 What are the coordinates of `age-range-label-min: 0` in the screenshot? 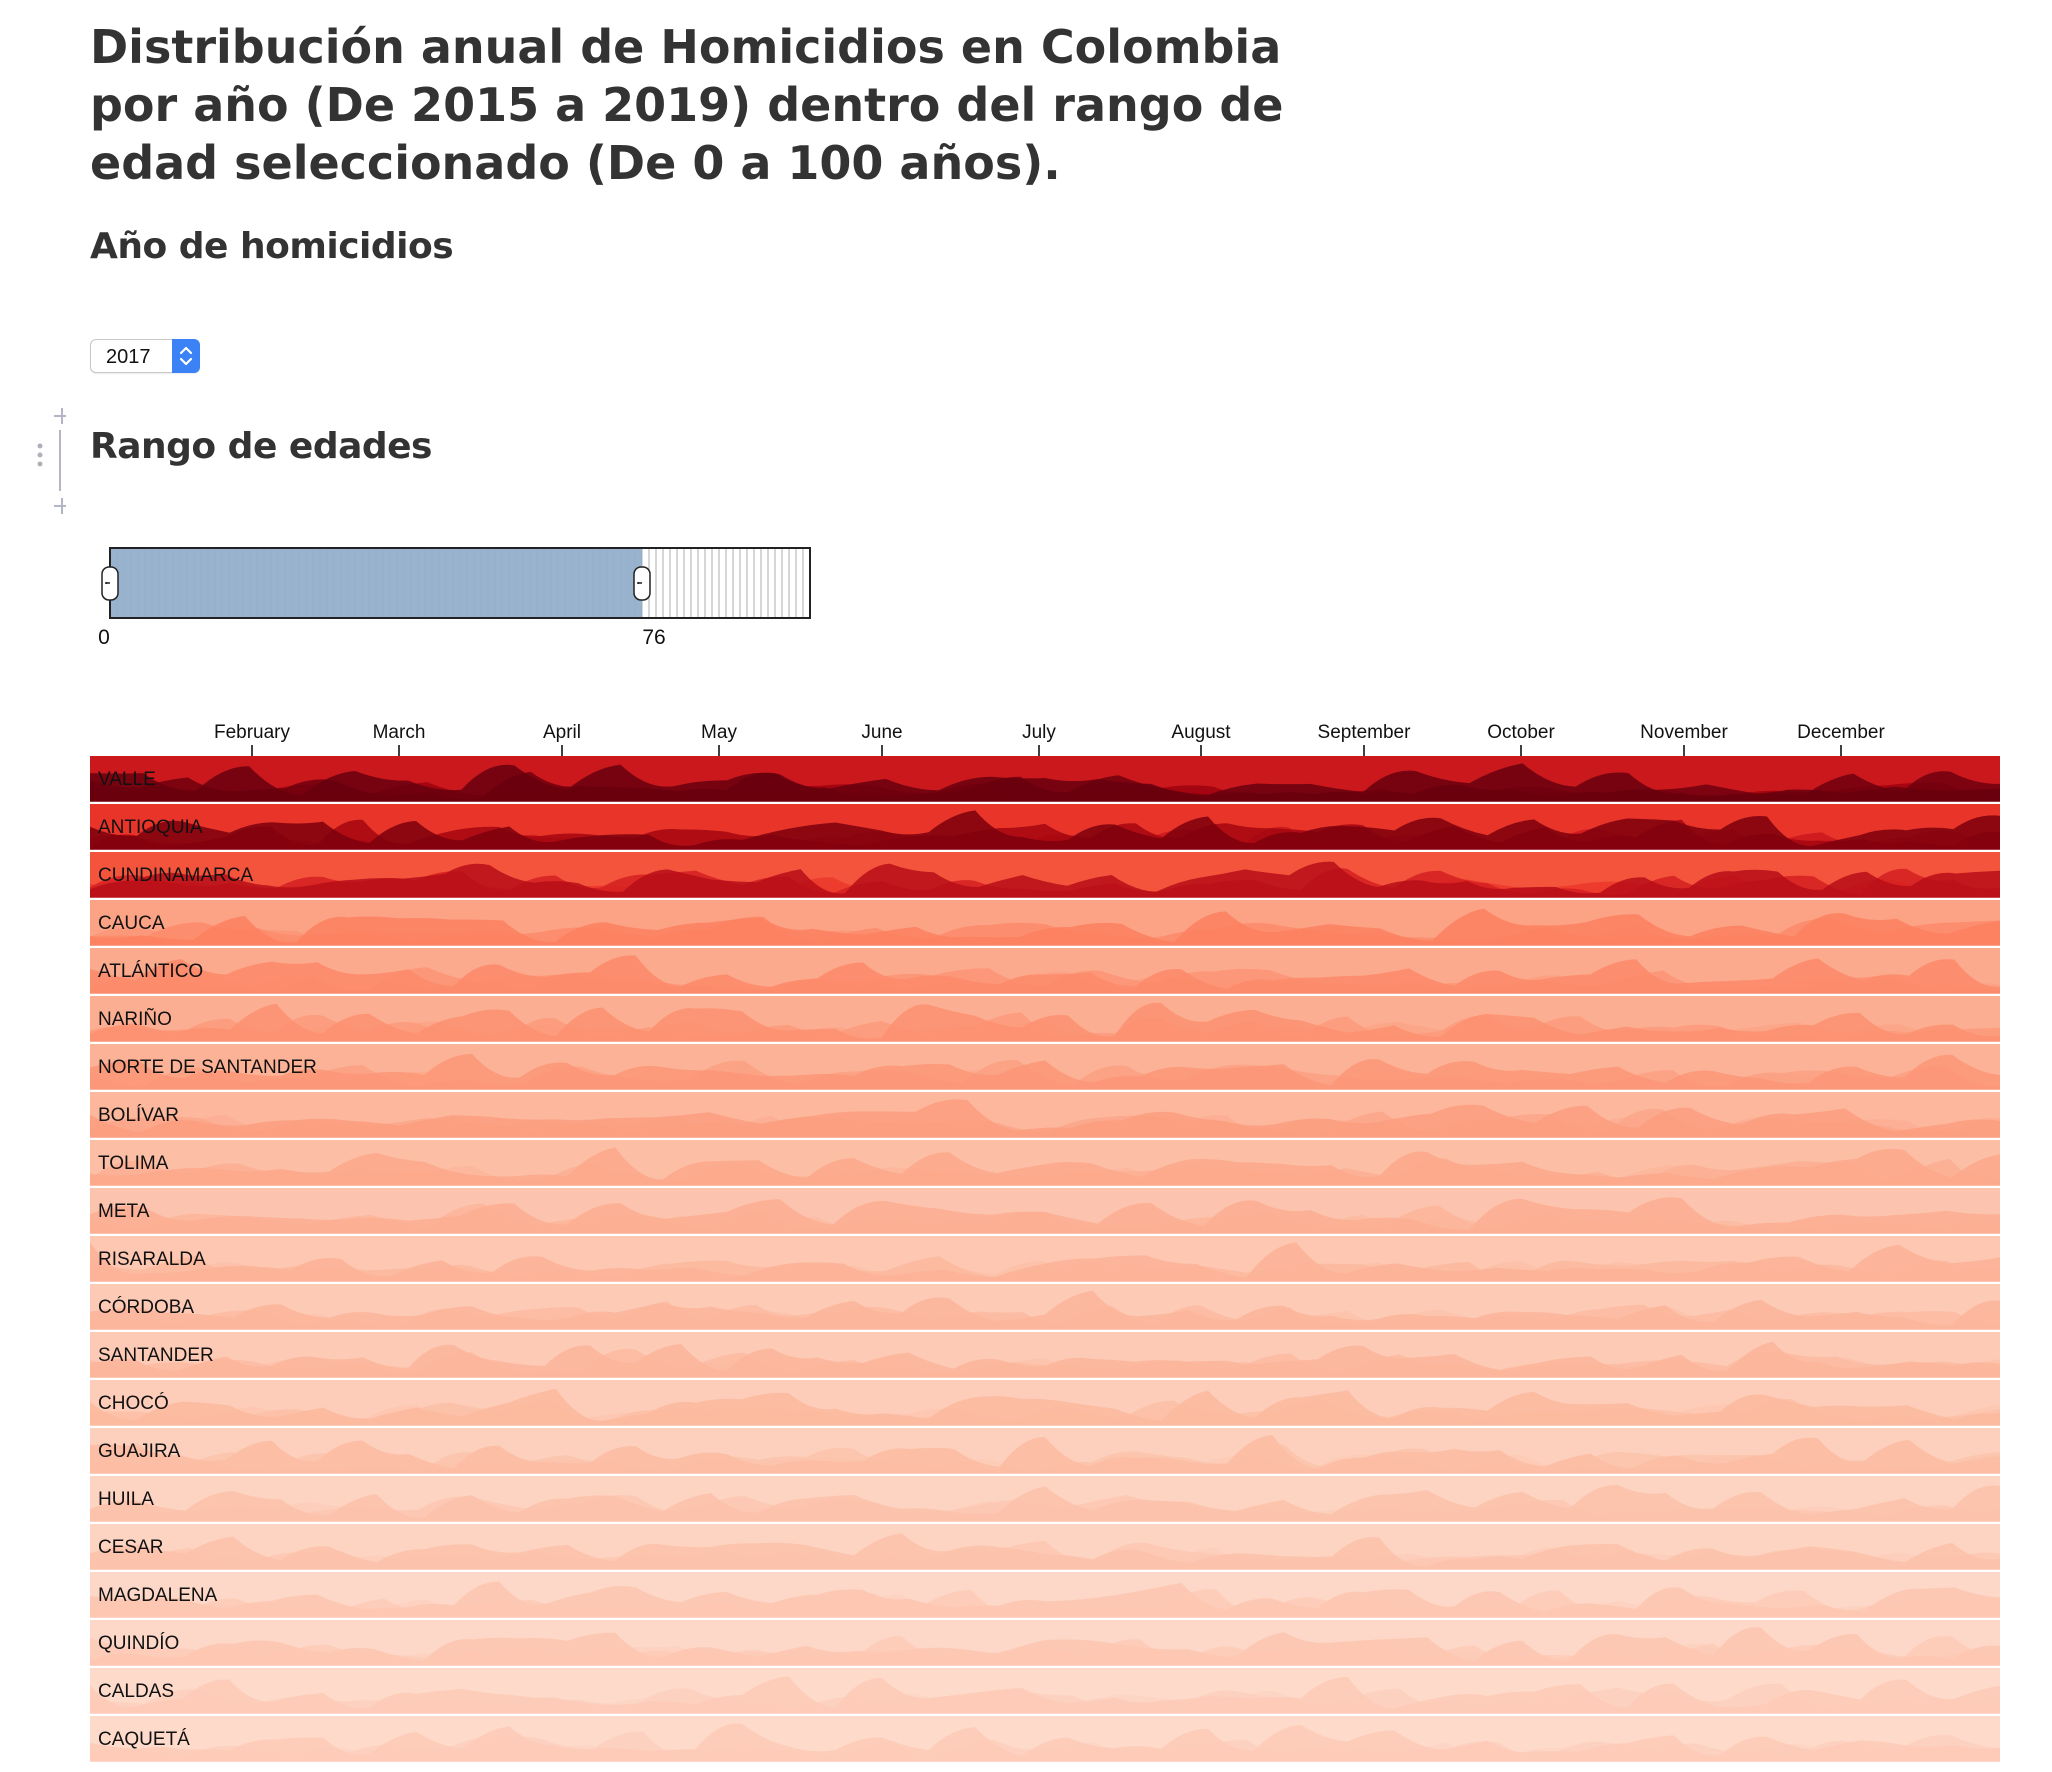 It's located at (104, 637).